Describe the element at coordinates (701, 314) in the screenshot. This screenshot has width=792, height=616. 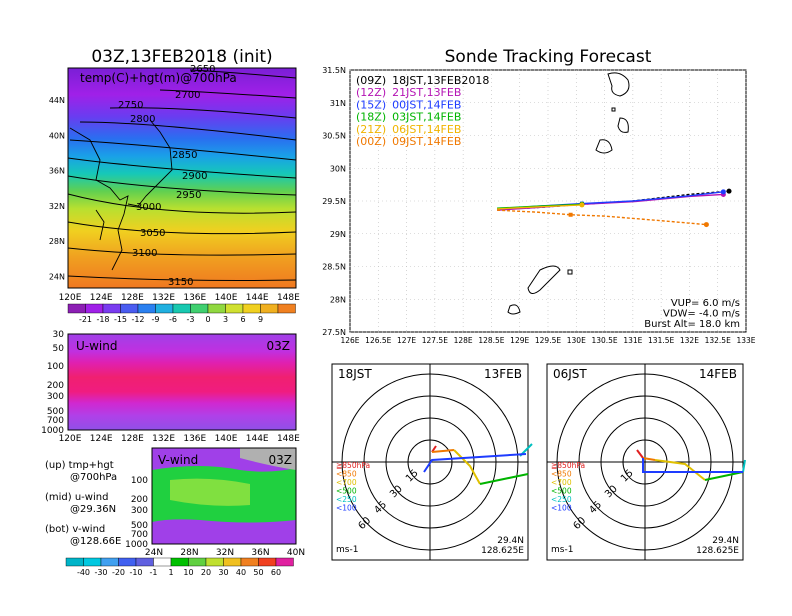
I see `launch-parameter: VDW= -4.0 m/s` at that location.